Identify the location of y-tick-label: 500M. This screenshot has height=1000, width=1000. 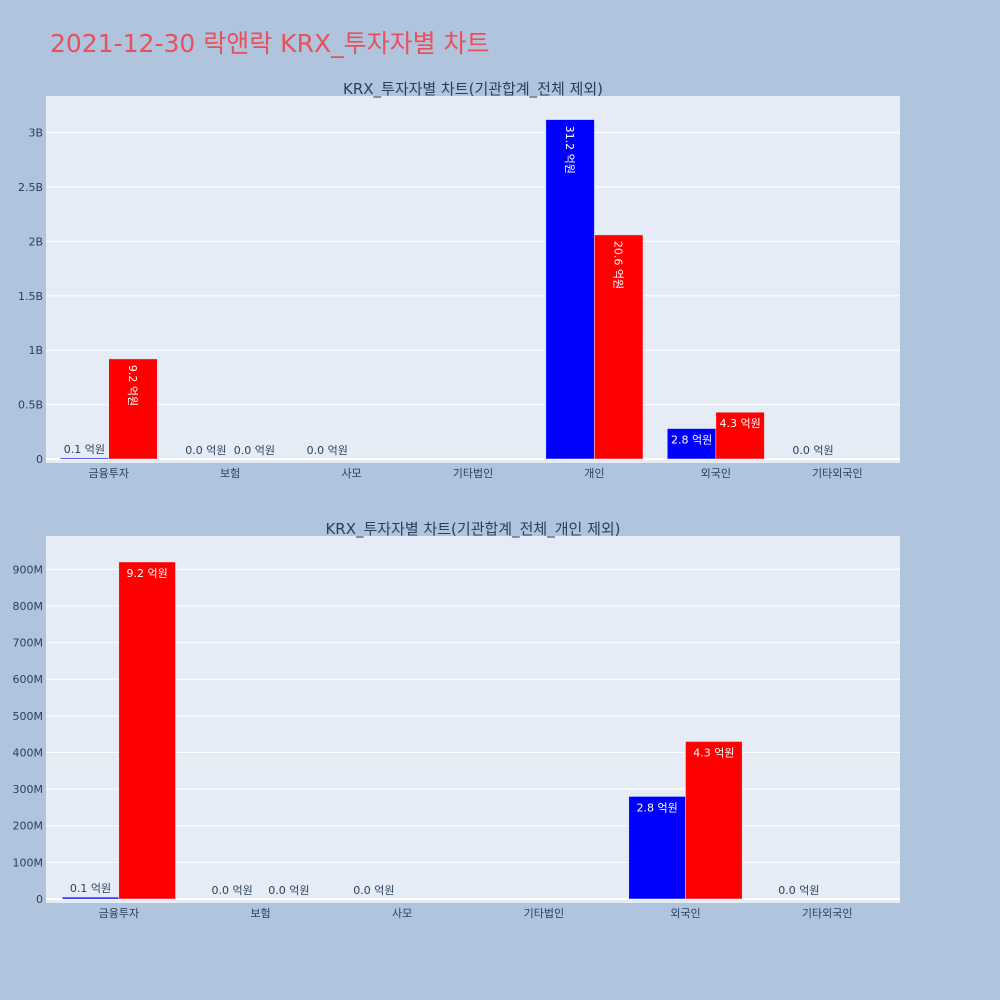
(28, 716).